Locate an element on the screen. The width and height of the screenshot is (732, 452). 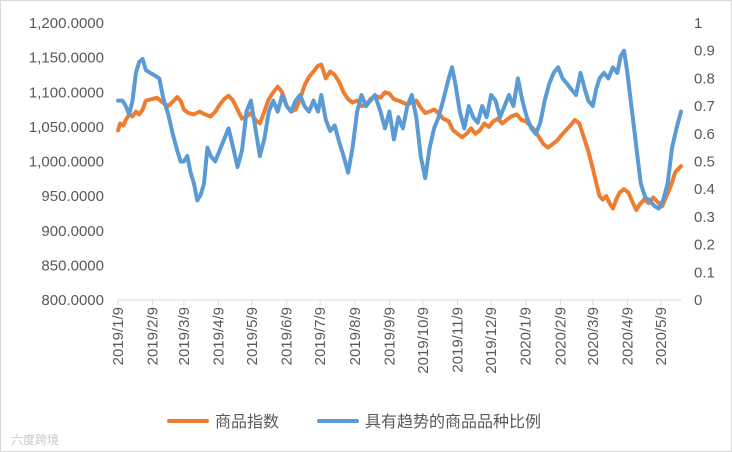
right-tick-label: 0.9 is located at coordinates (704, 51).